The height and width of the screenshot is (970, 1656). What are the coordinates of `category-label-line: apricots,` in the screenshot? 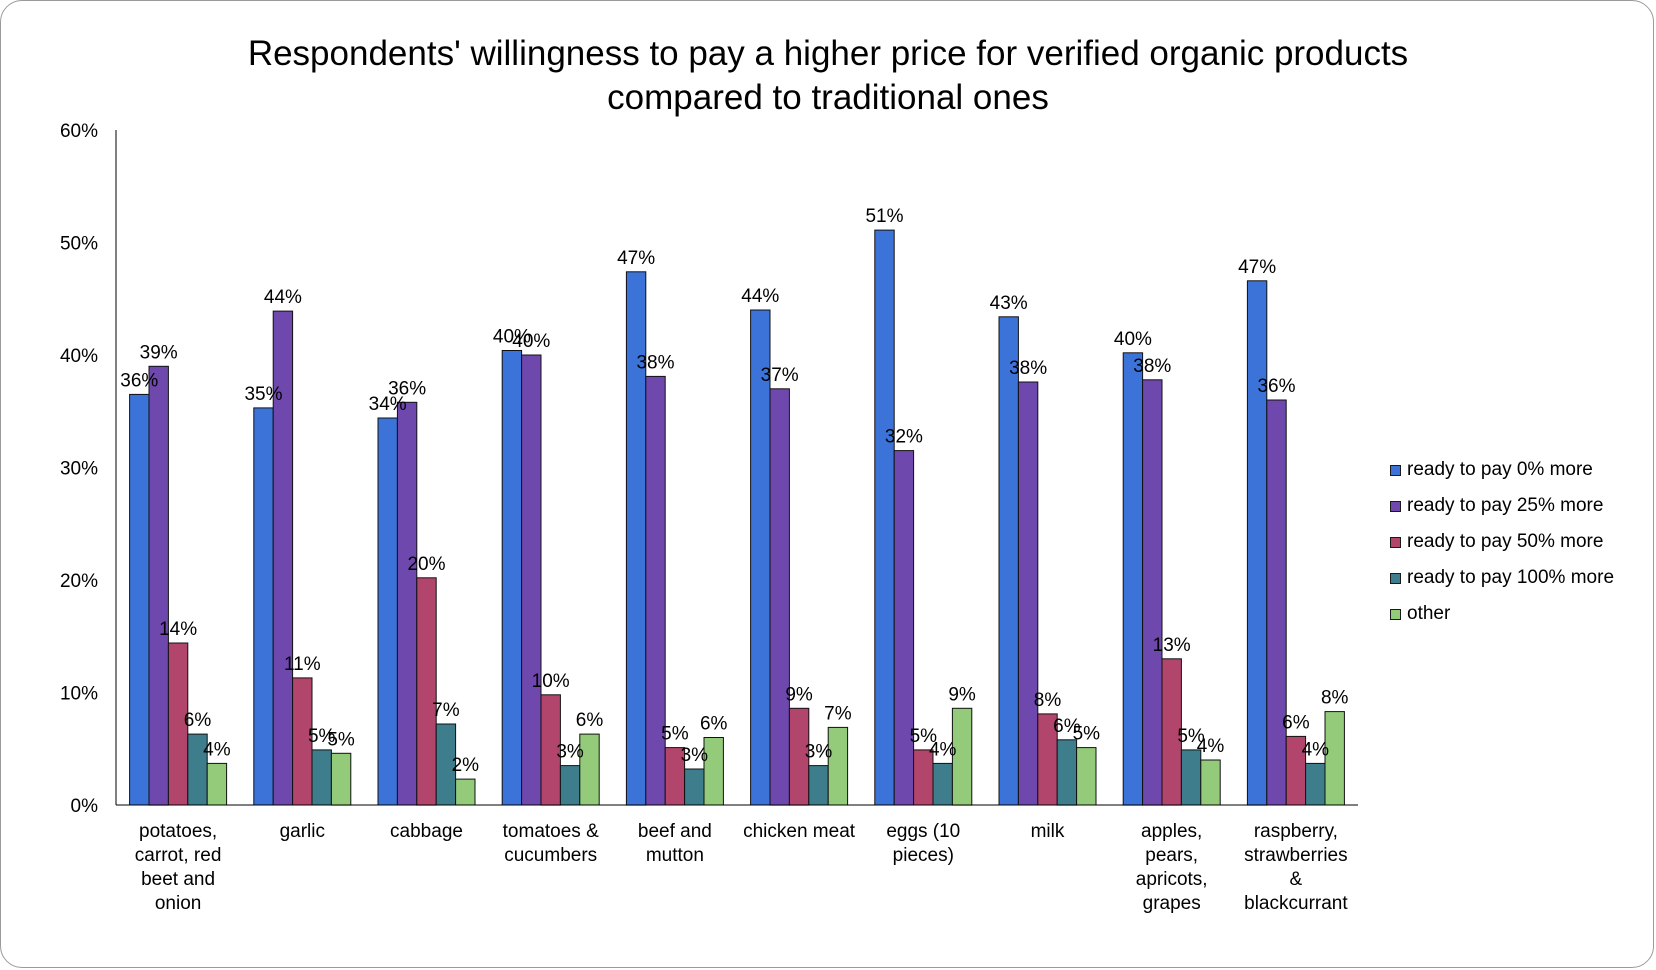 It's located at (1172, 879).